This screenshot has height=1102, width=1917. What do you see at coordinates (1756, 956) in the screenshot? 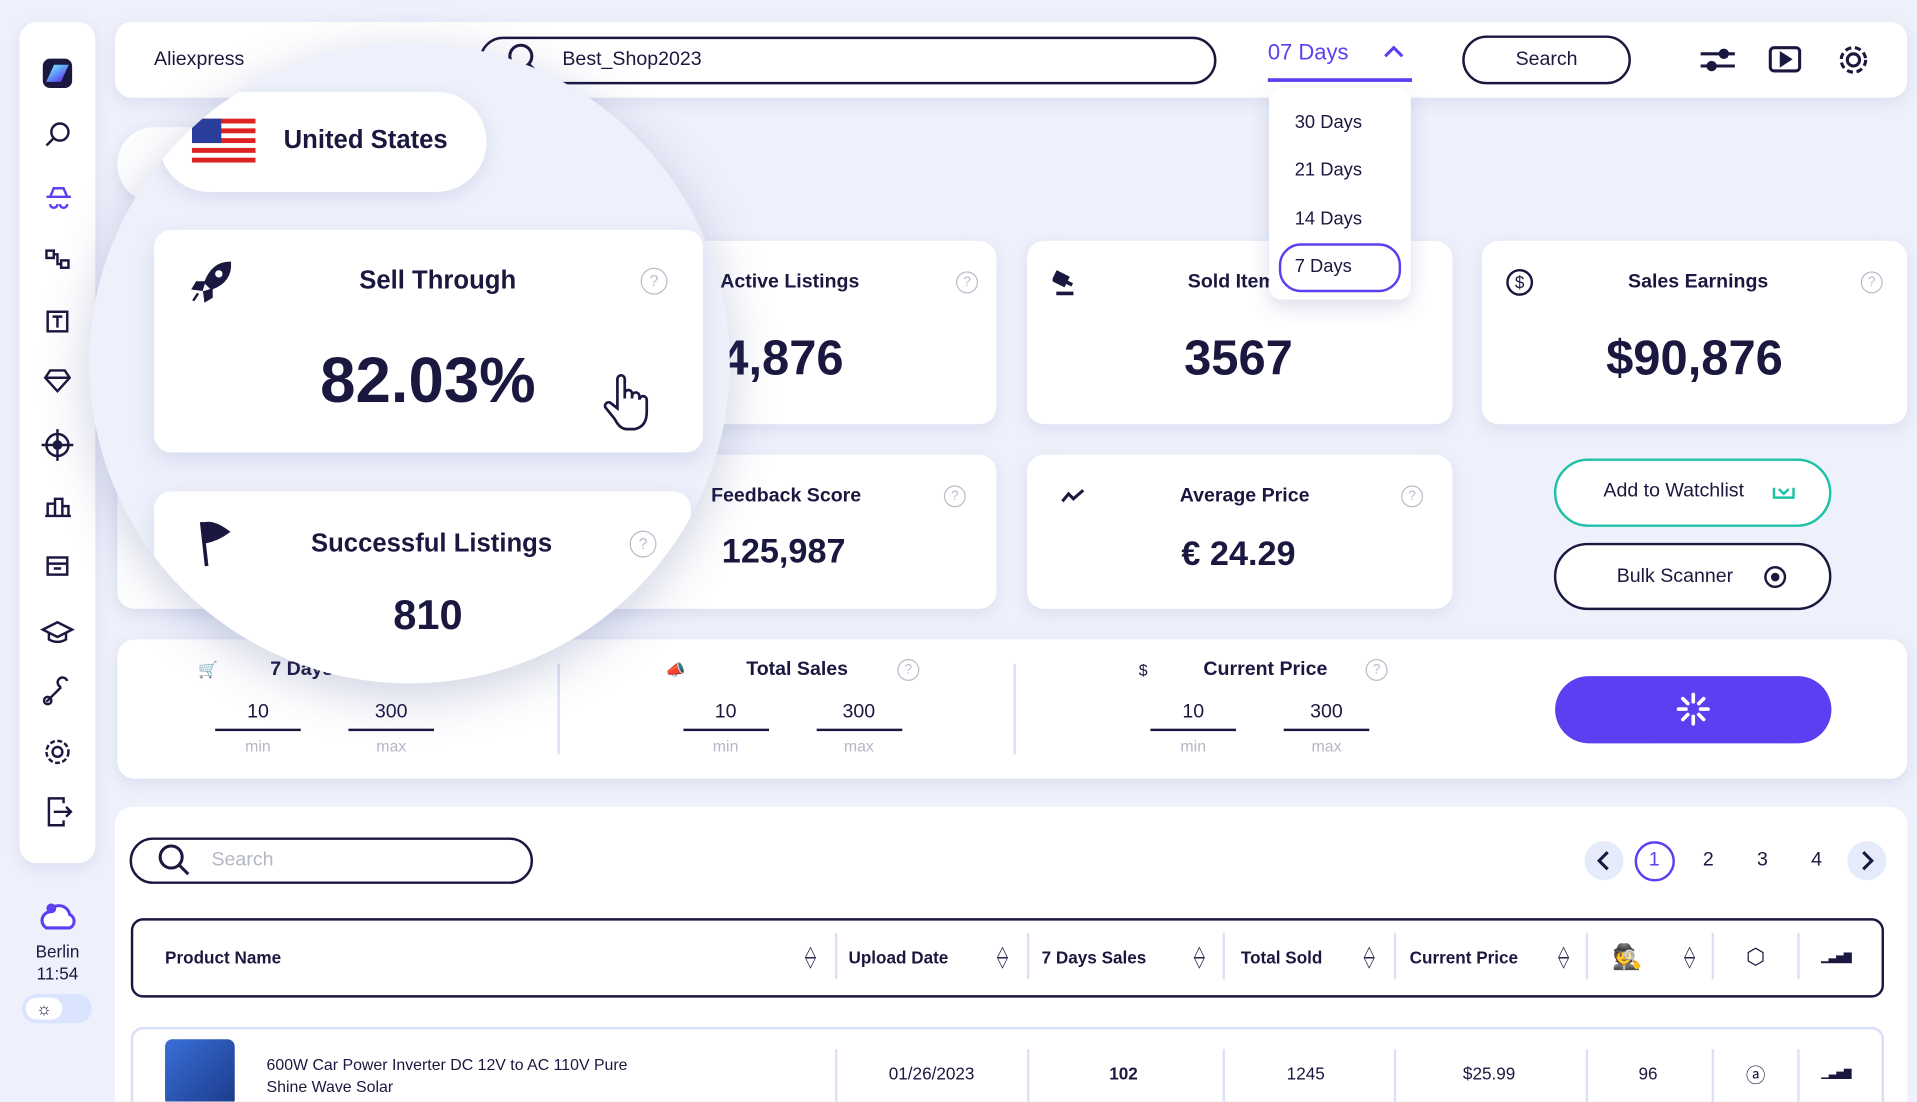
I see `box-icon: ⬡` at bounding box center [1756, 956].